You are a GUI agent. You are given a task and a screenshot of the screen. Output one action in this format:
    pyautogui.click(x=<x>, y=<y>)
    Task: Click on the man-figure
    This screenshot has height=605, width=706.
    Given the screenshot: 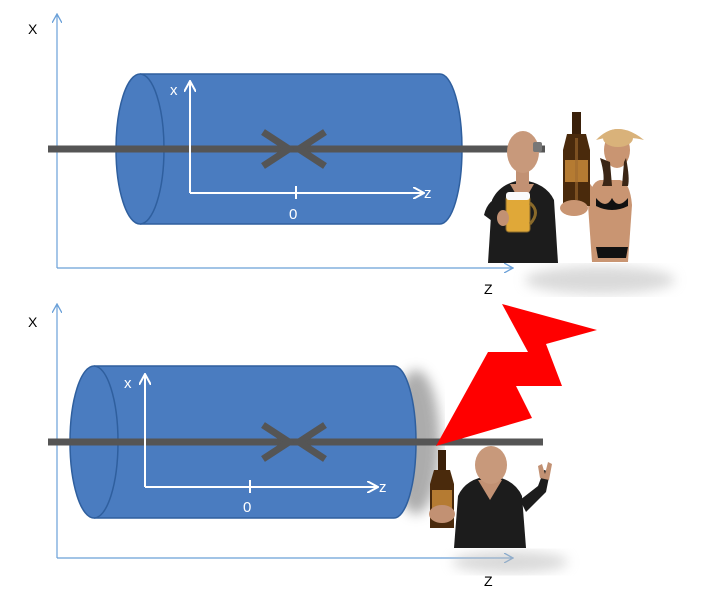 What is the action you would take?
    pyautogui.click(x=521, y=197)
    